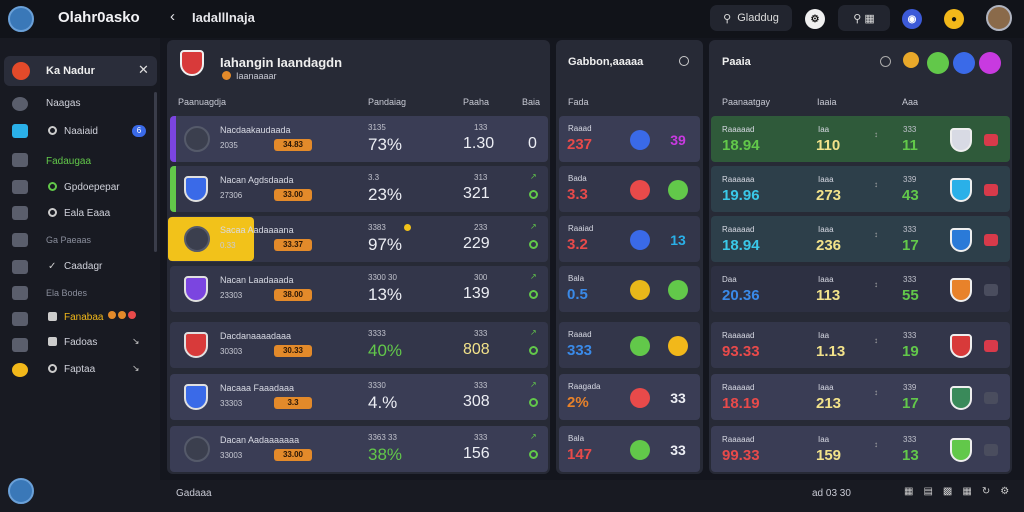 This screenshot has width=1024, height=512. I want to click on search-icon: ⚲, so click(727, 18).